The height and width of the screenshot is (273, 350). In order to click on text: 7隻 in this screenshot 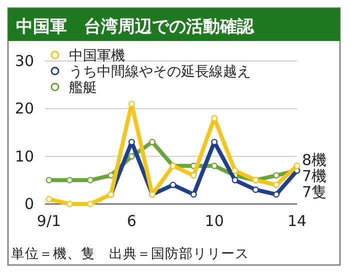, I will do `click(314, 192)`.